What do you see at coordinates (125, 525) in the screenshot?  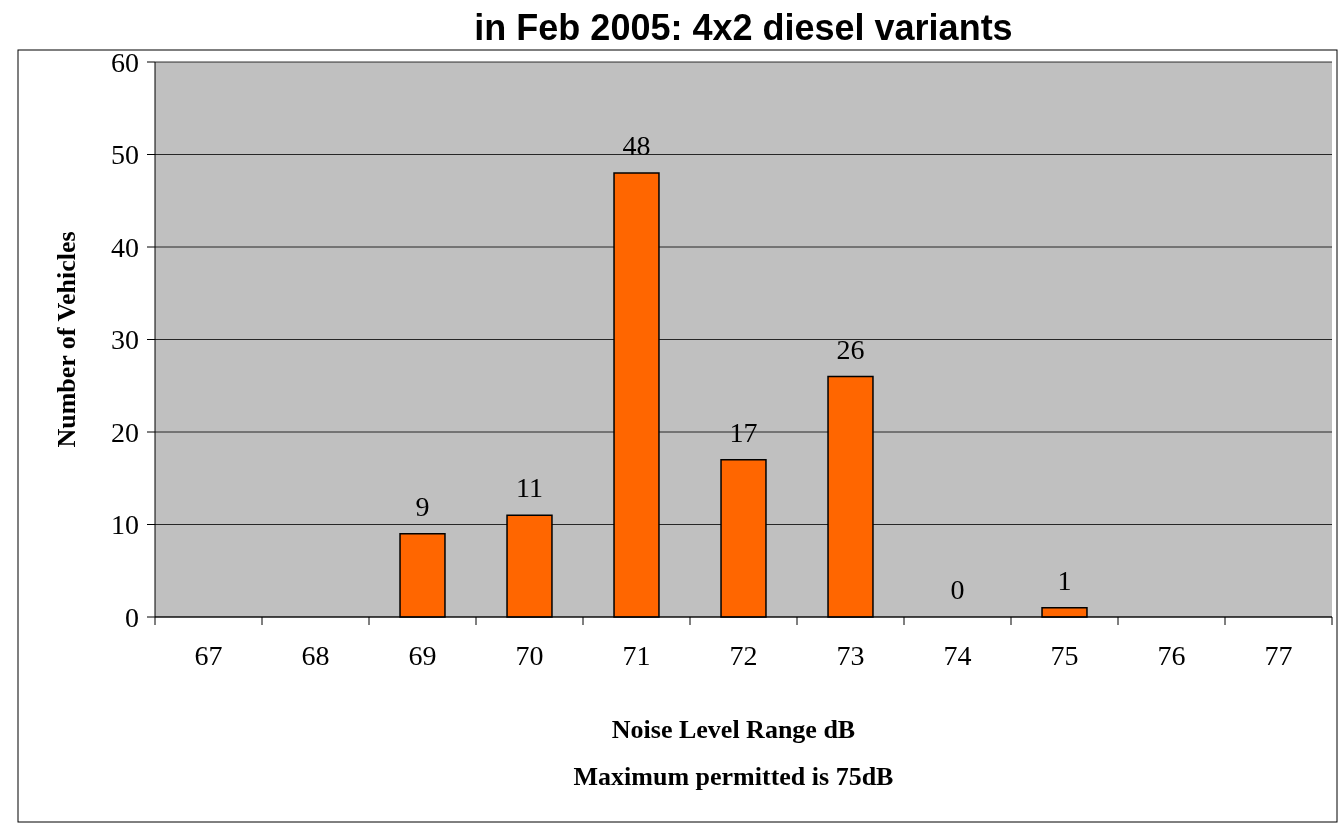 I see `y-tick-label: 10` at bounding box center [125, 525].